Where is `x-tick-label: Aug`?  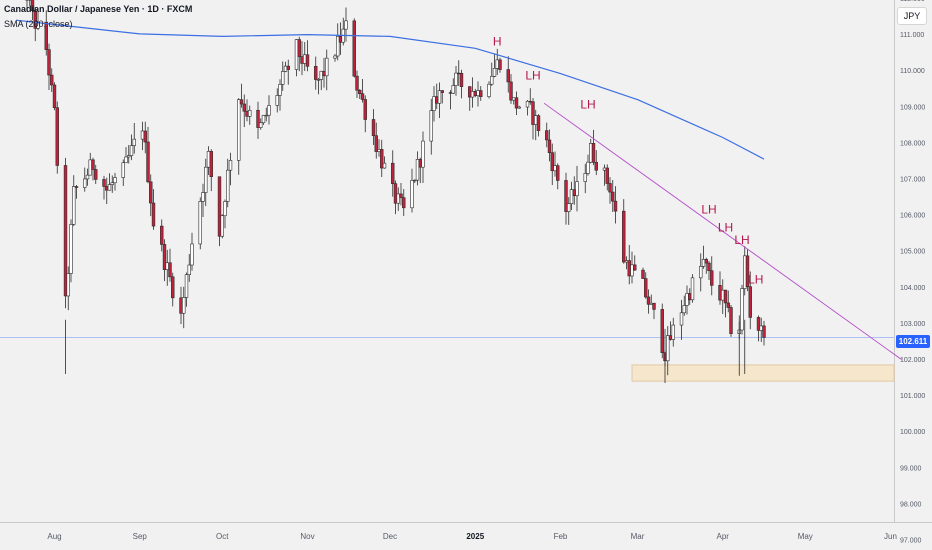
x-tick-label: Aug is located at coordinates (54, 536).